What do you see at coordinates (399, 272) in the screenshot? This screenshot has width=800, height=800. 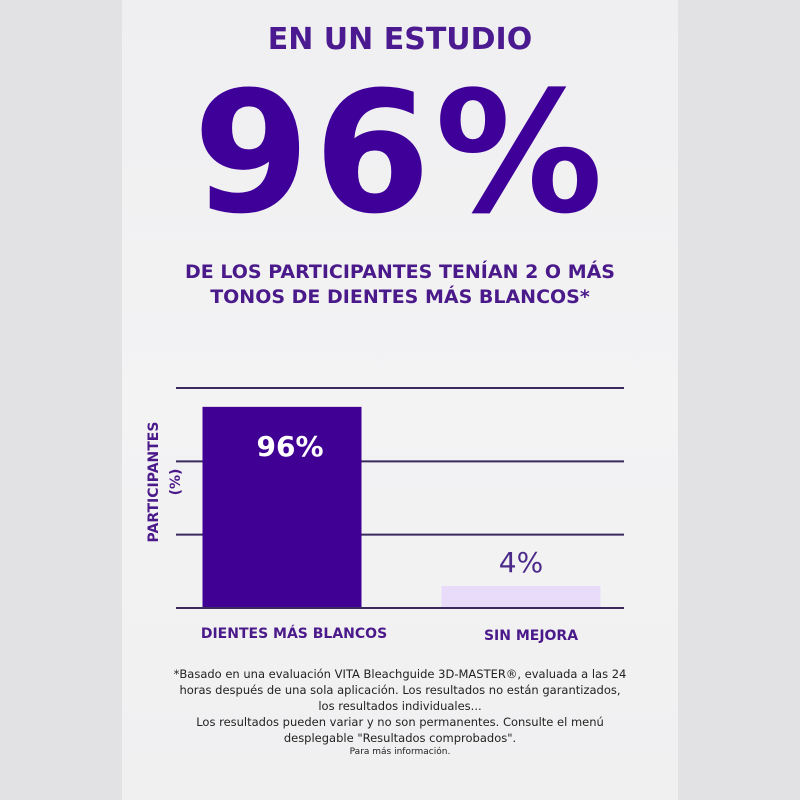 I see `subtitle-line: DE LOS PARTICIPANTES TENÍAN 2 O MÁS` at bounding box center [399, 272].